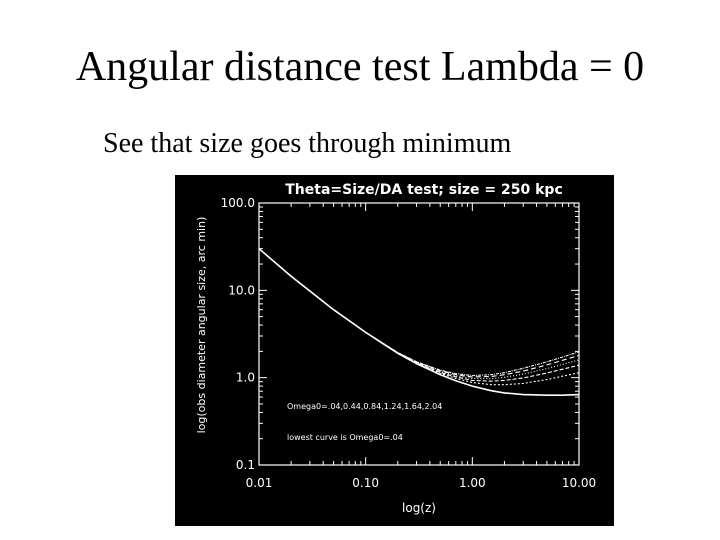 The image size is (720, 540). What do you see at coordinates (241, 290) in the screenshot?
I see `y-tick-label: 10.0` at bounding box center [241, 290].